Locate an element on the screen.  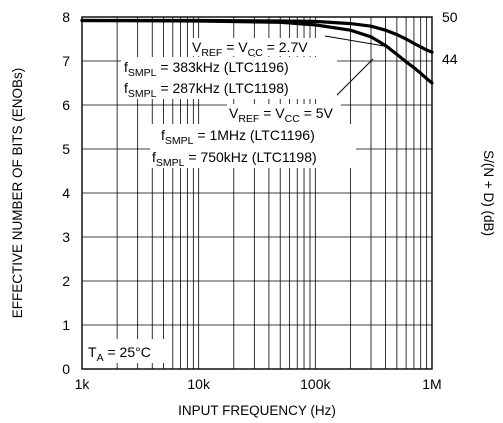
x-axis-label: INPUT FREQUENCY (Hz) is located at coordinates (257, 410).